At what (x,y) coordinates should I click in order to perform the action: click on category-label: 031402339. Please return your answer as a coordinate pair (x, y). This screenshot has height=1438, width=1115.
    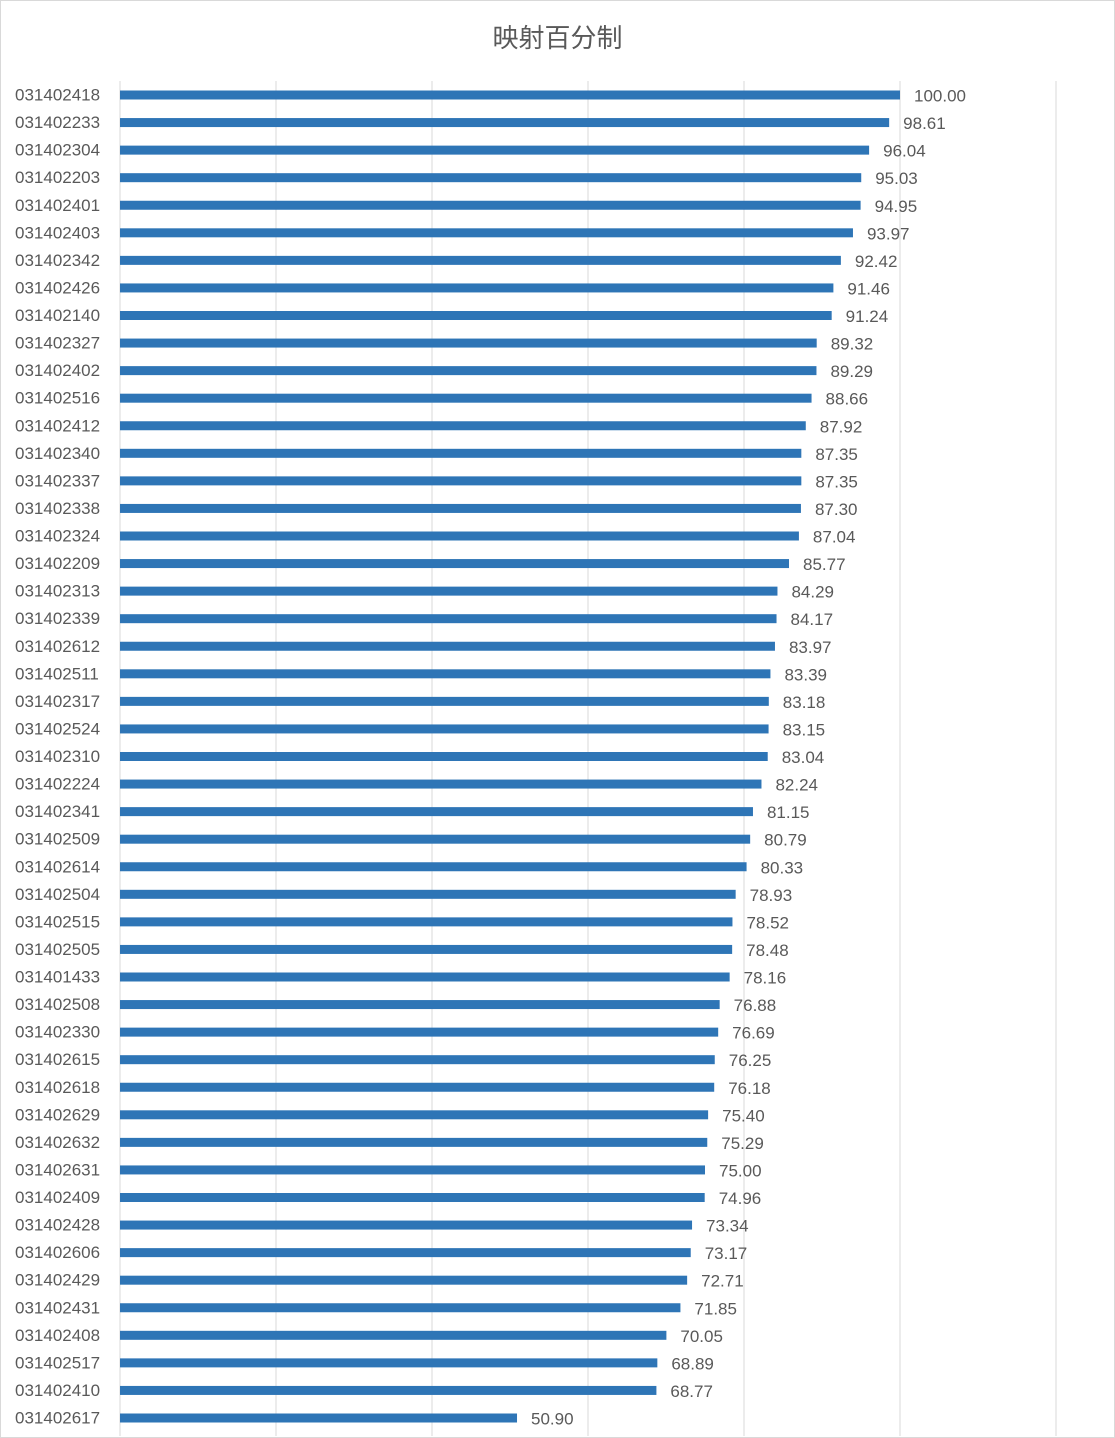
    Looking at the image, I should click on (57, 618).